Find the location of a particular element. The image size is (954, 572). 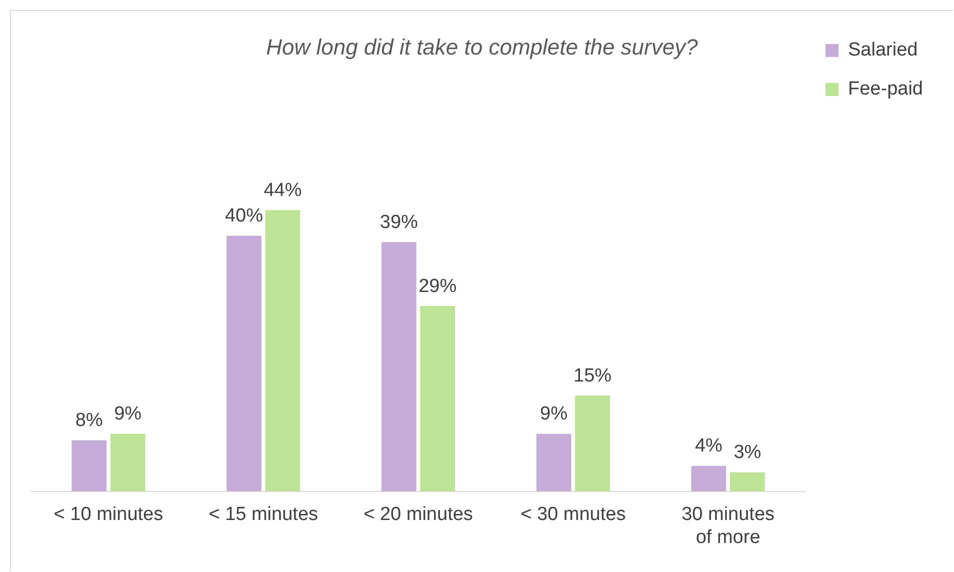

data-label: 4% is located at coordinates (708, 446).